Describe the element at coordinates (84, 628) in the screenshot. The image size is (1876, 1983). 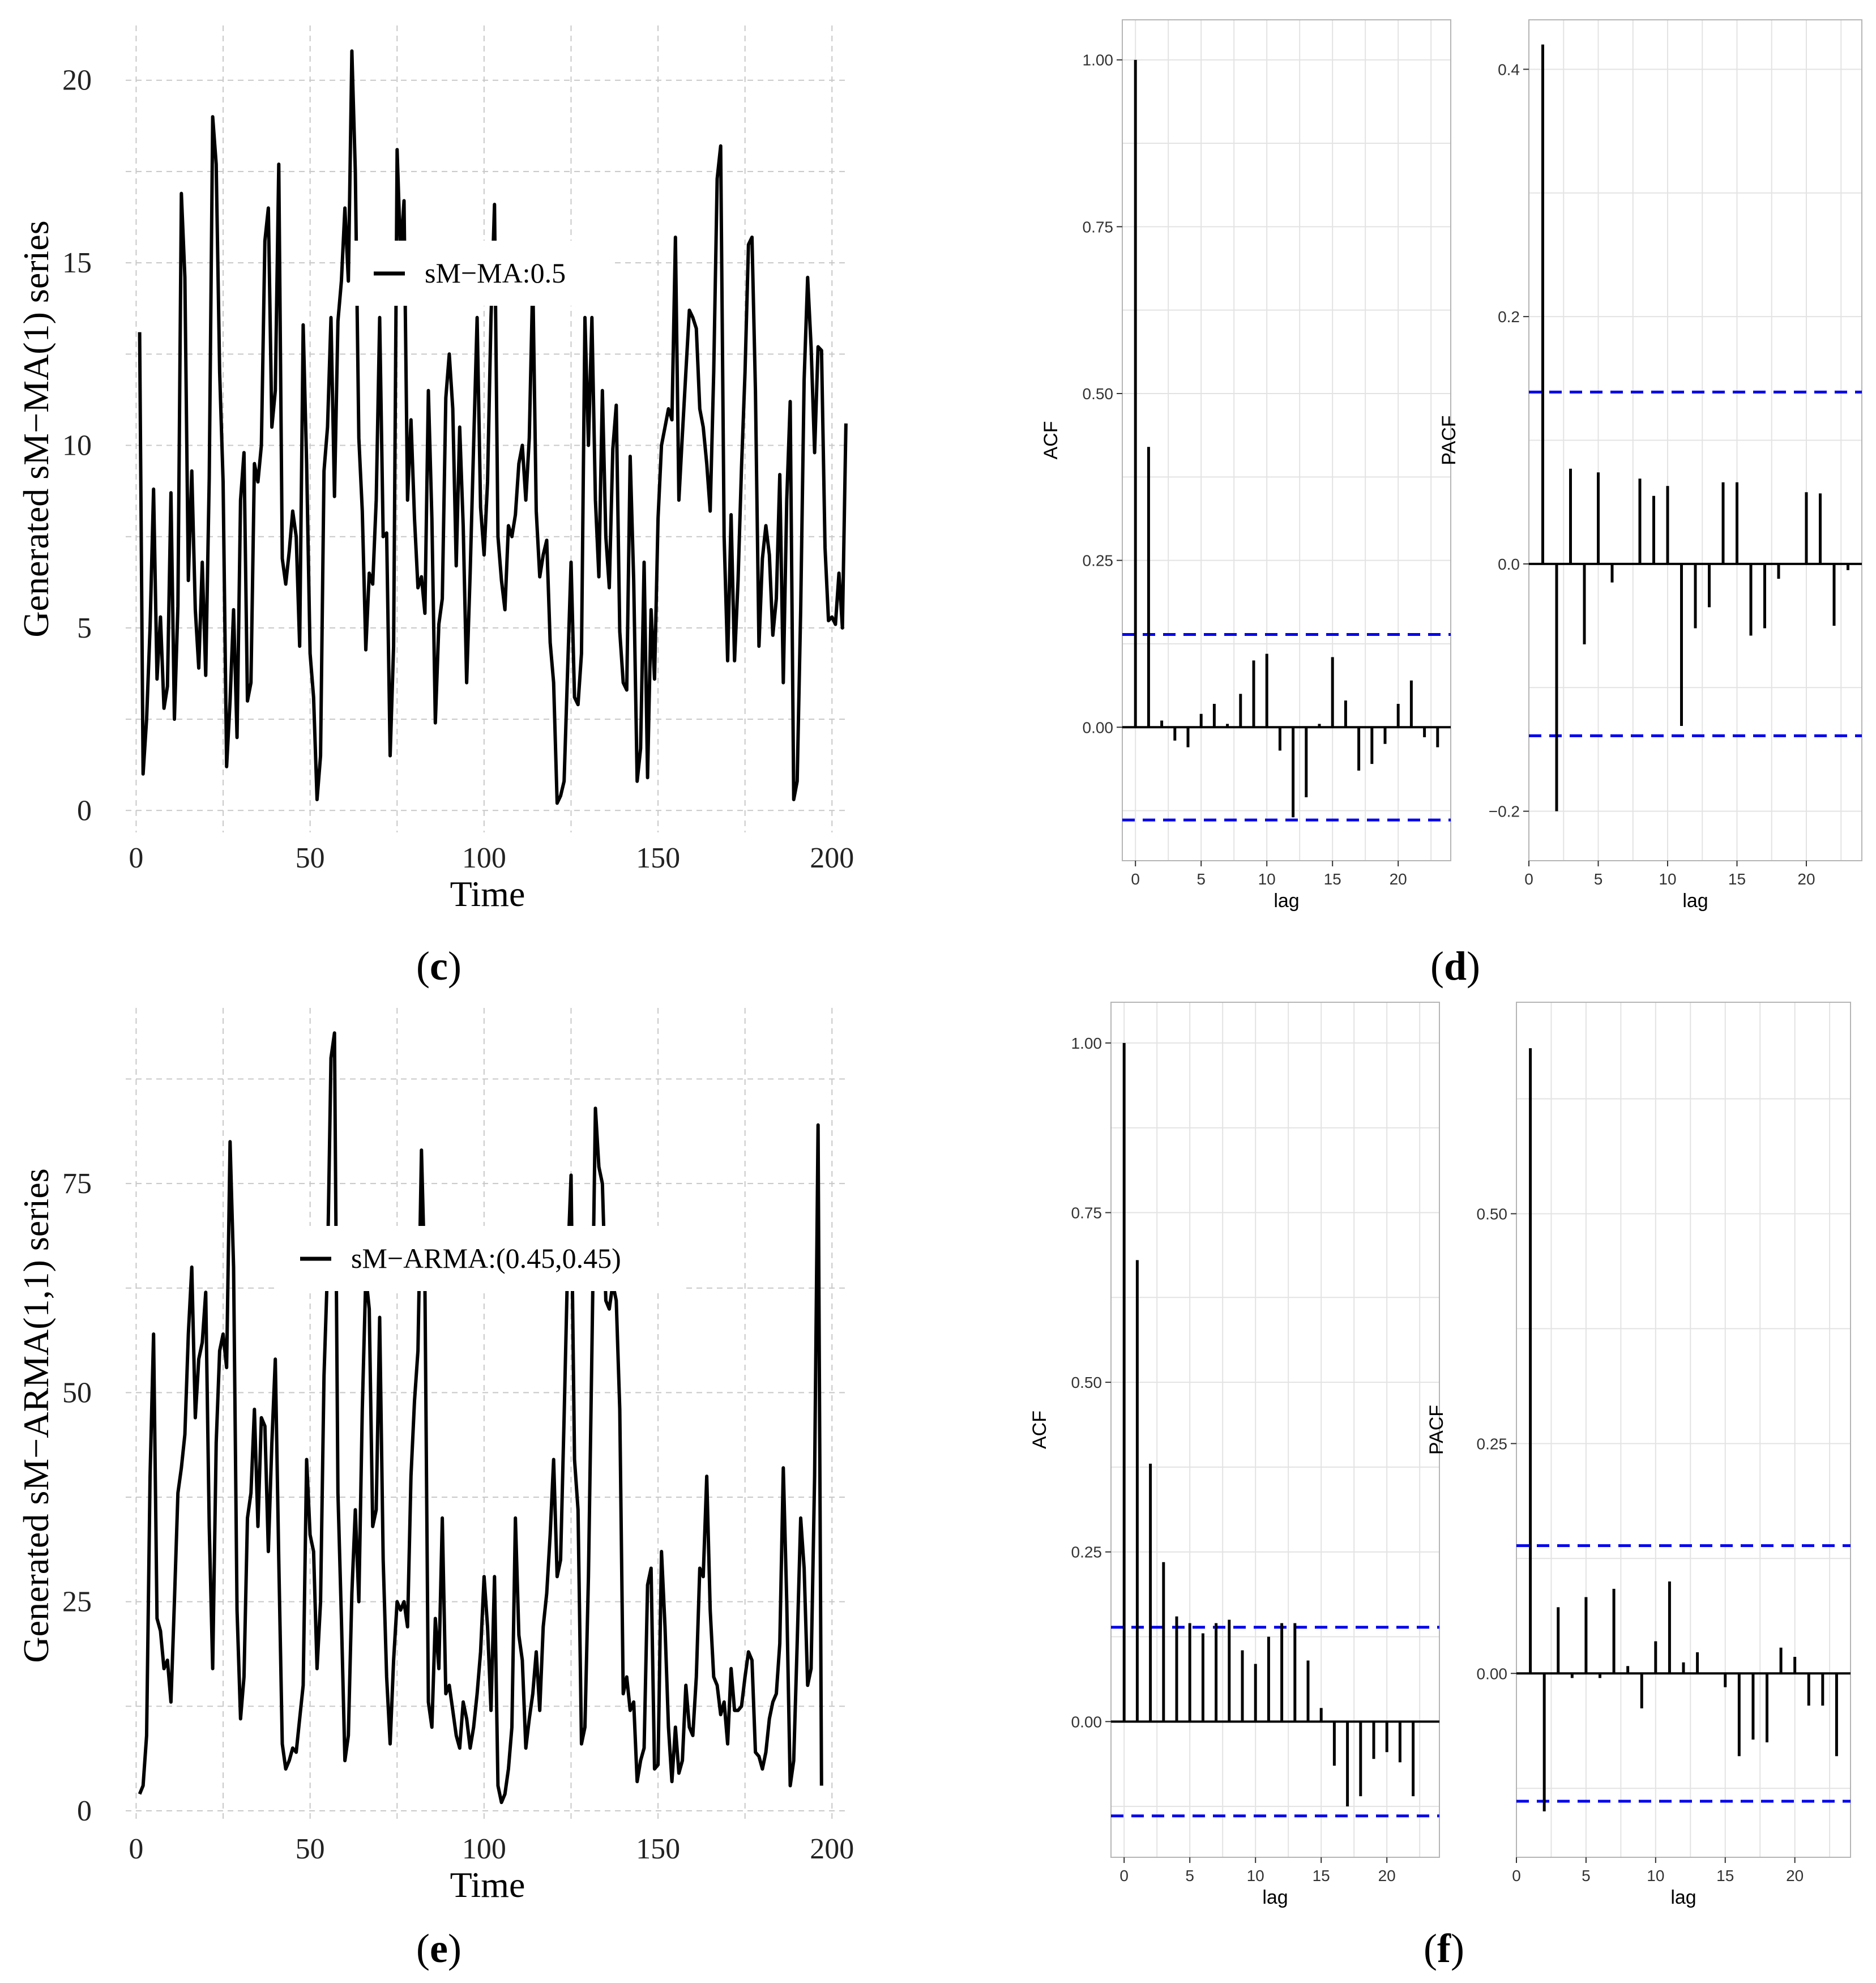
I see `y-tick-label: 5` at that location.